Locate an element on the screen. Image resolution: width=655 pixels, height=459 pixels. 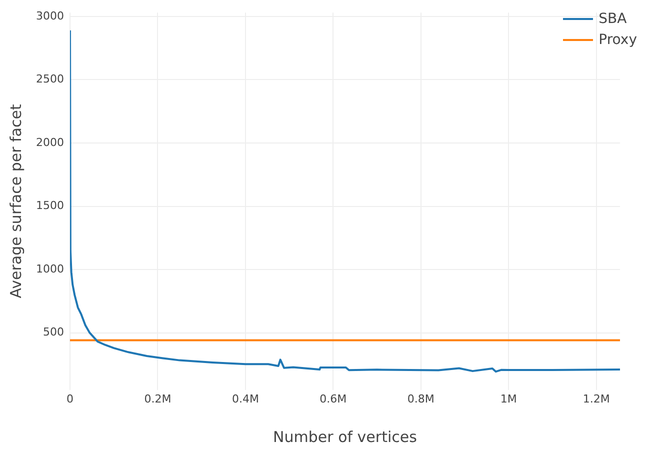
y-tick-label: 500 is located at coordinates (53, 332).